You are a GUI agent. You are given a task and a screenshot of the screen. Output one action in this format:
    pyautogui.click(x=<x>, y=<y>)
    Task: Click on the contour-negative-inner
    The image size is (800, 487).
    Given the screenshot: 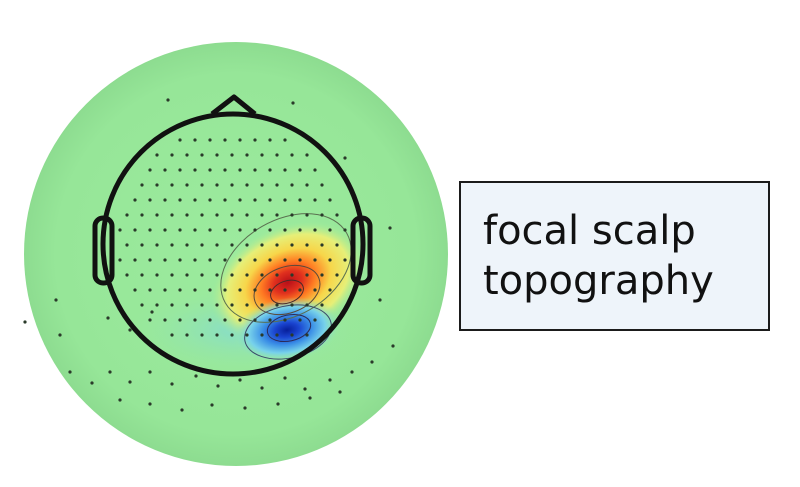 What is the action you would take?
    pyautogui.click(x=289, y=328)
    